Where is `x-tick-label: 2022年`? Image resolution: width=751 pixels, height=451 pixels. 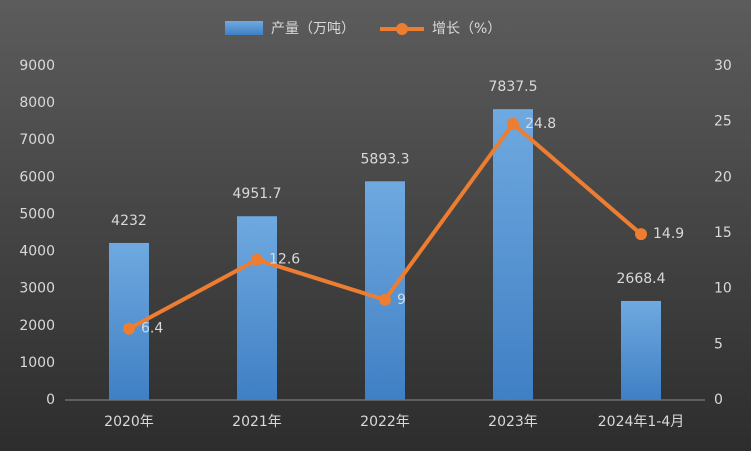 x-tick-label: 2022年 is located at coordinates (385, 422).